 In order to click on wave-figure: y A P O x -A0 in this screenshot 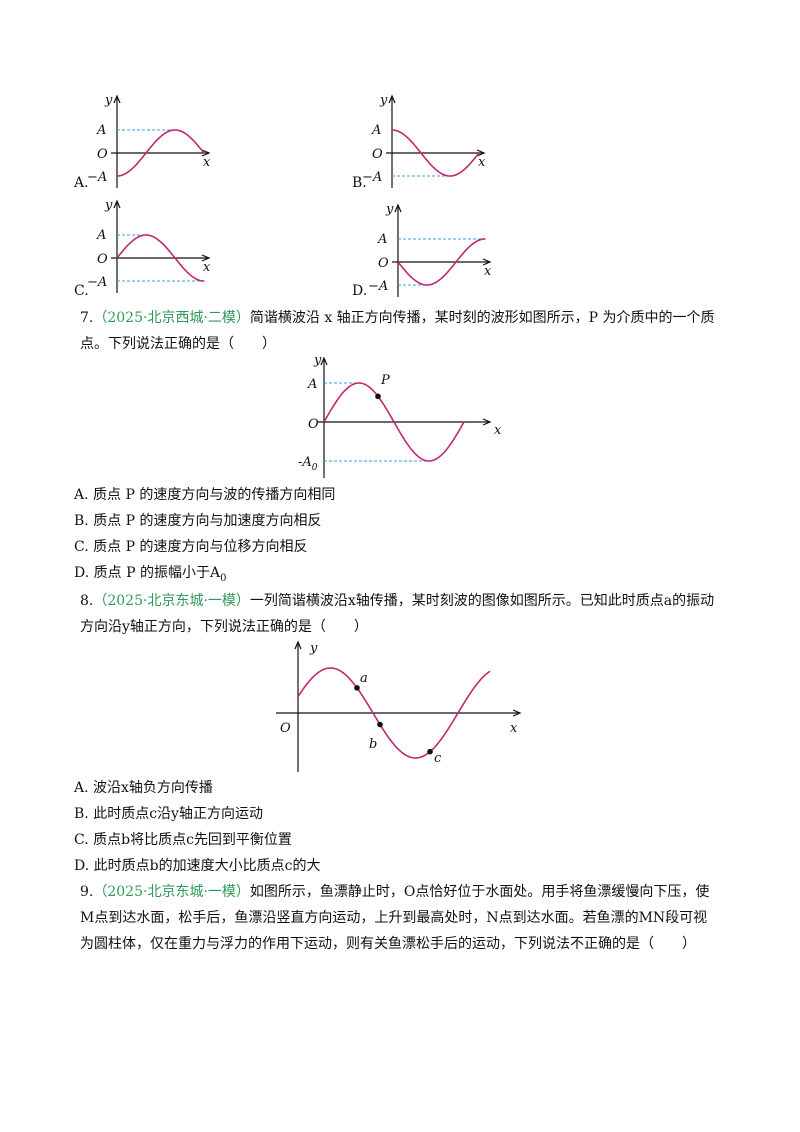, I will do `click(400, 415)`.